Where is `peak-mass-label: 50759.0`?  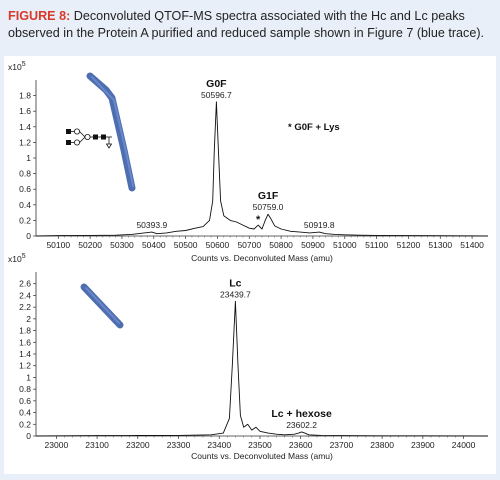 peak-mass-label: 50759.0 is located at coordinates (268, 207).